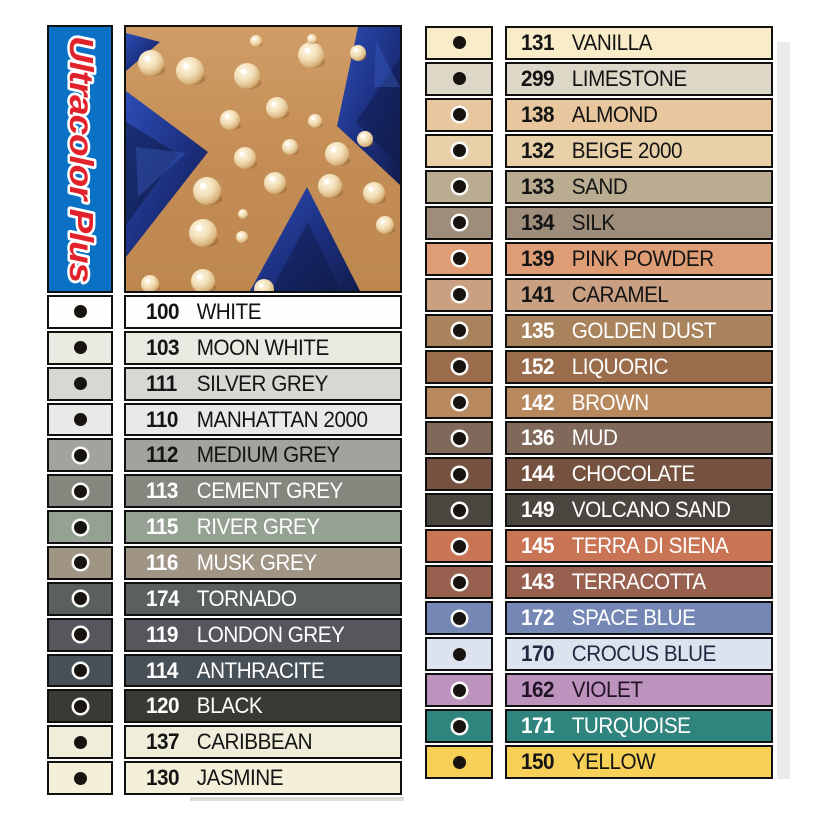 The height and width of the screenshot is (828, 828). Describe the element at coordinates (594, 438) in the screenshot. I see `color-name: MUD` at that location.